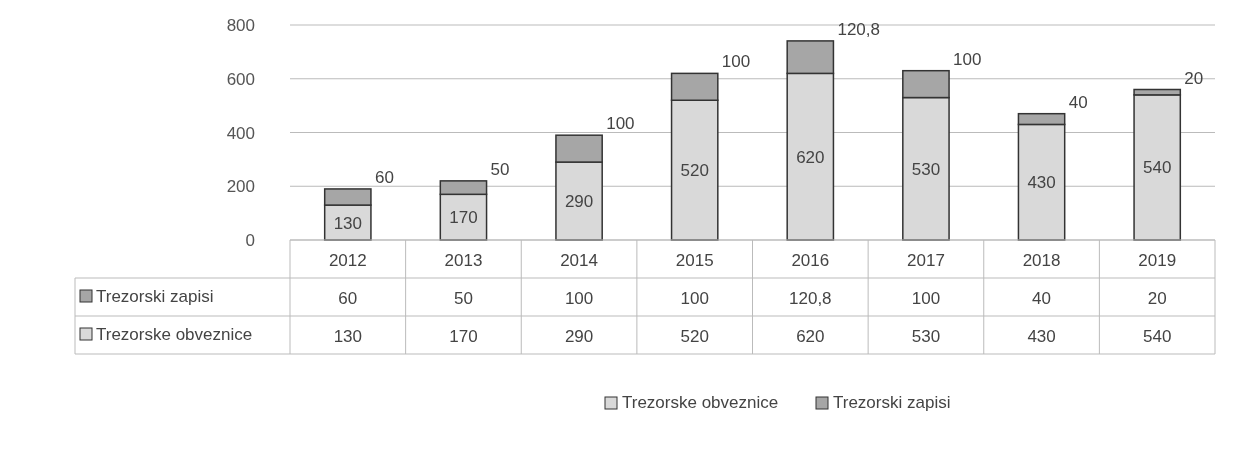  What do you see at coordinates (926, 260) in the screenshot?
I see `x-tick-label: 2017` at bounding box center [926, 260].